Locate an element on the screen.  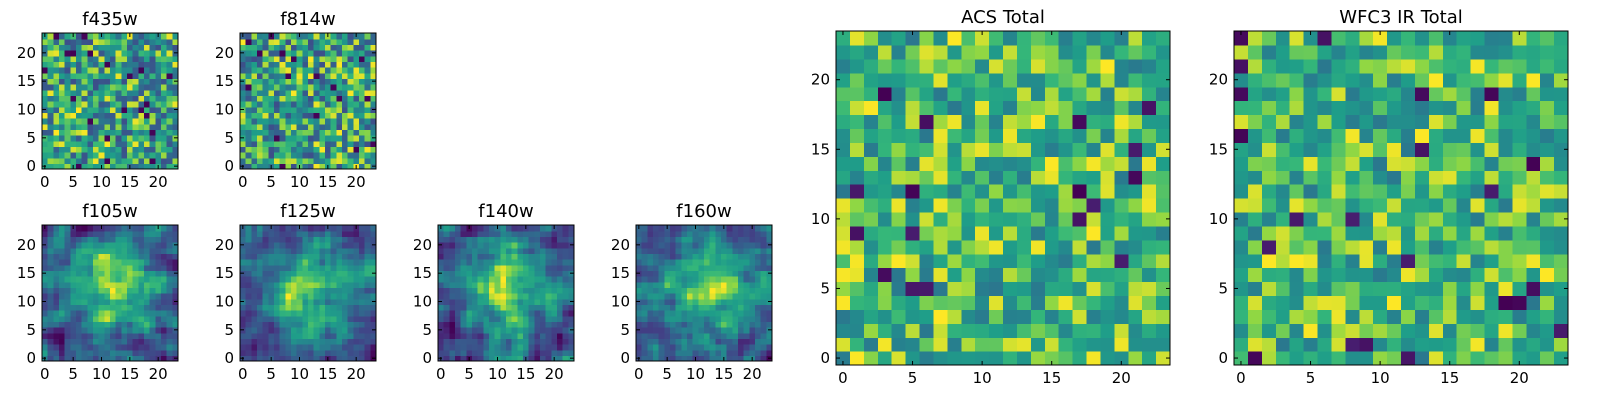
y-tick-label: 20 is located at coordinates (26, 245).